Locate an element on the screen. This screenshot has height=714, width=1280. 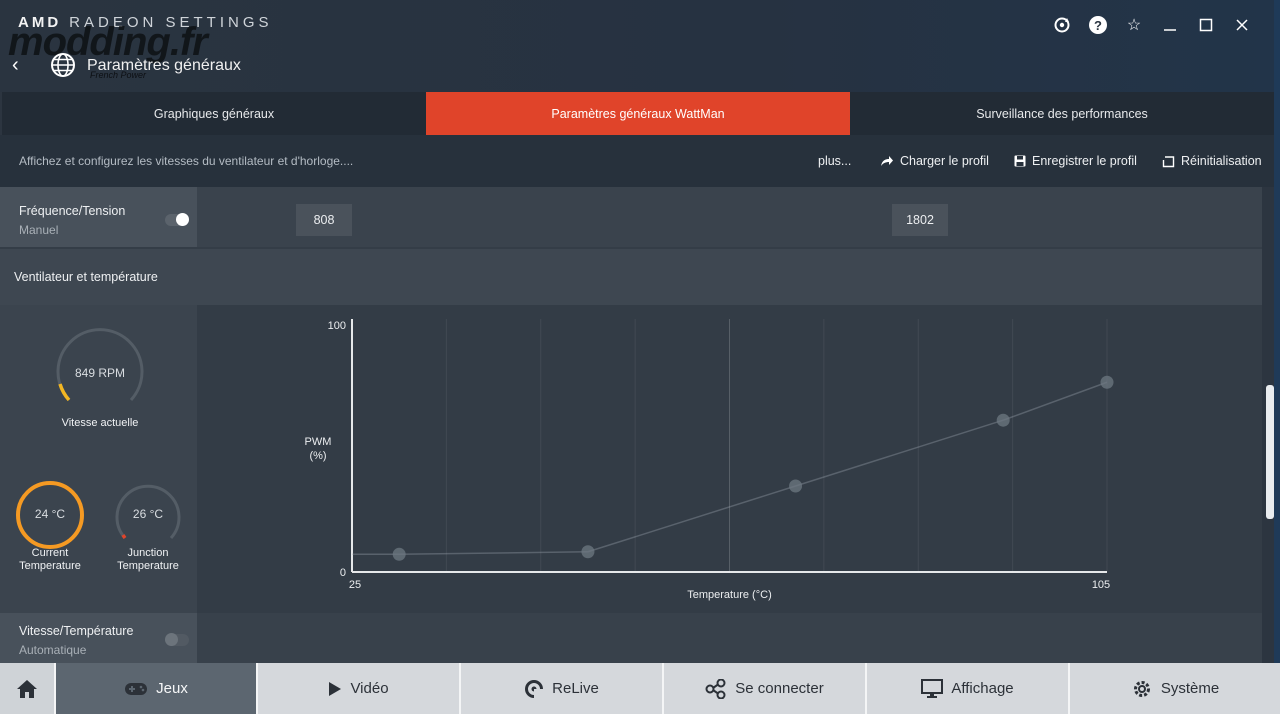
nav-video-label: Vidéo is located at coordinates (369, 688).